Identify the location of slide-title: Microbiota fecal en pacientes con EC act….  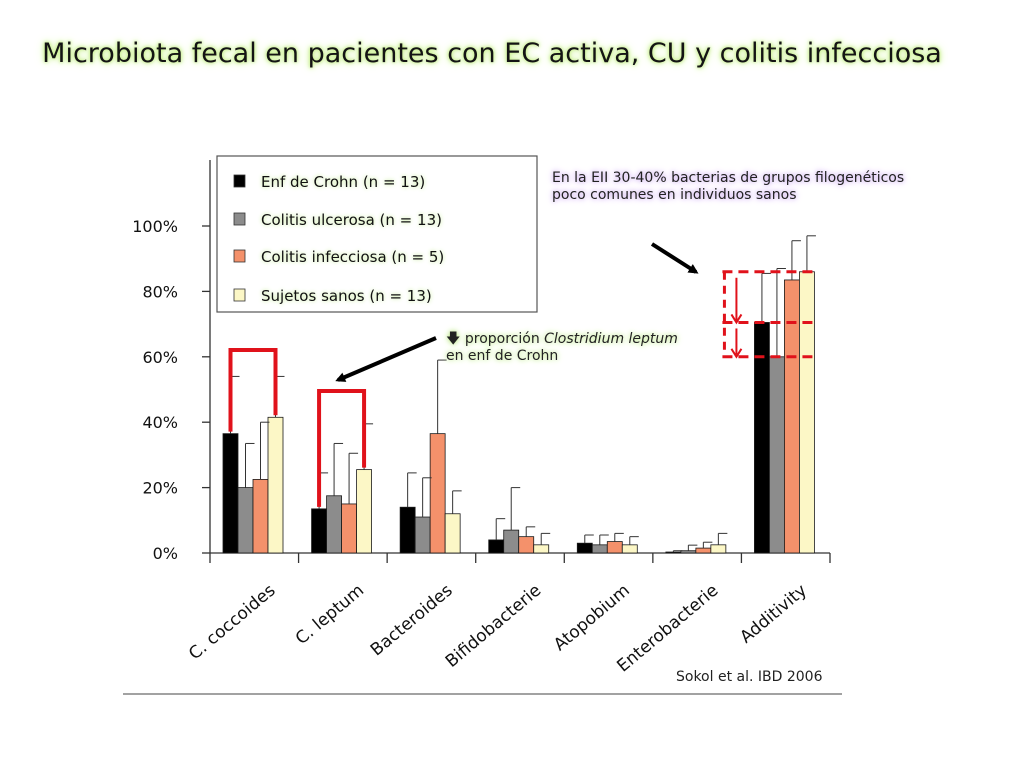
(492, 53).